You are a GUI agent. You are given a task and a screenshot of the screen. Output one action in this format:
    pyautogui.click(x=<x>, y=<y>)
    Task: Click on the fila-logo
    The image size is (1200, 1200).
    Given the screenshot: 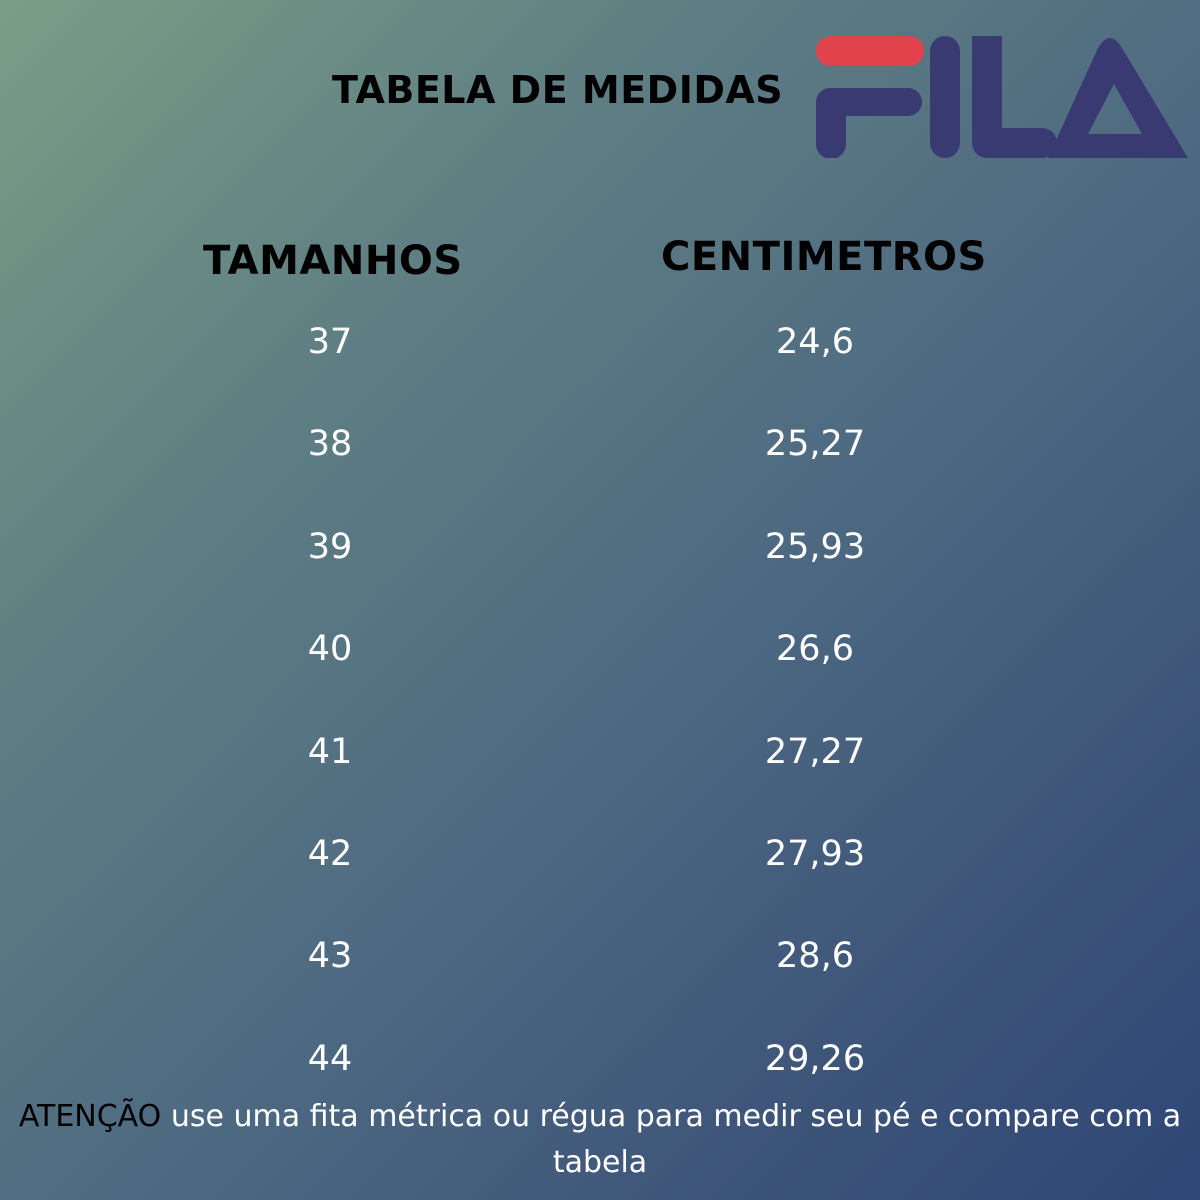 What is the action you would take?
    pyautogui.click(x=1002, y=97)
    